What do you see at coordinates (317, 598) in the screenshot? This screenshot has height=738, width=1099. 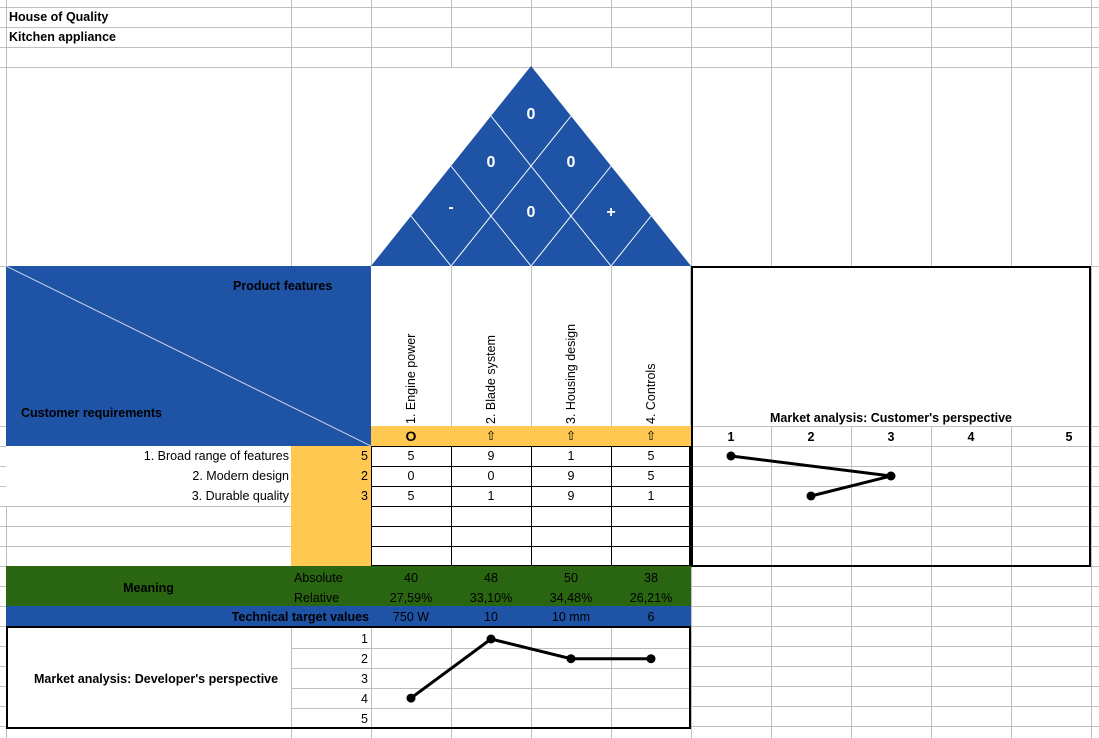 I see `relative-label: Relative` at bounding box center [317, 598].